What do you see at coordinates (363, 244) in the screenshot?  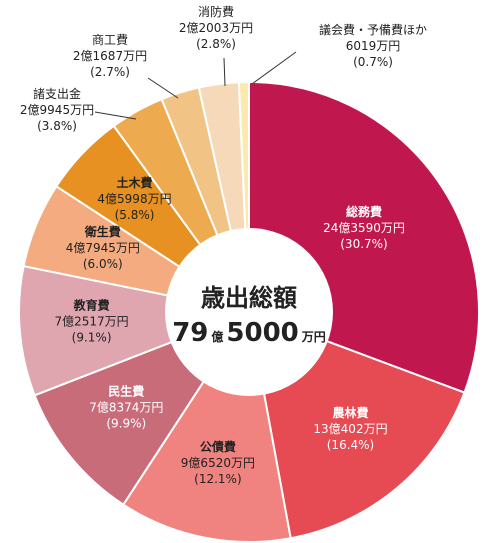 I see `slice-percent-0: (30.7%)` at bounding box center [363, 244].